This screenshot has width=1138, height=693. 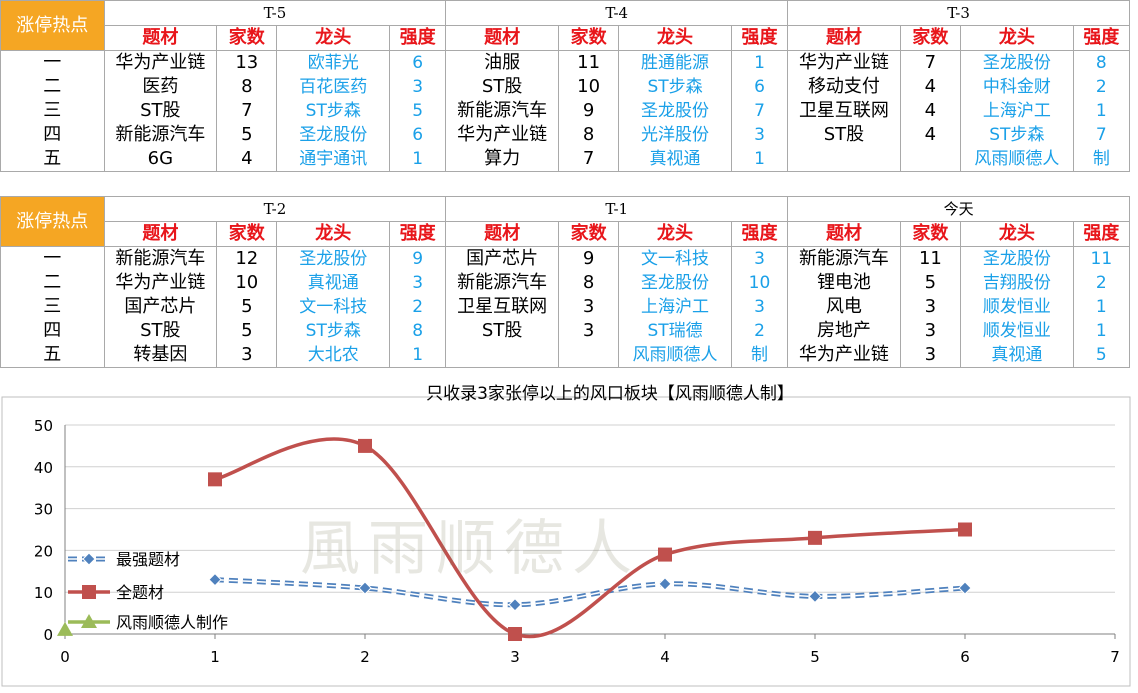 I want to click on y-tick-label: 50, so click(x=43, y=426).